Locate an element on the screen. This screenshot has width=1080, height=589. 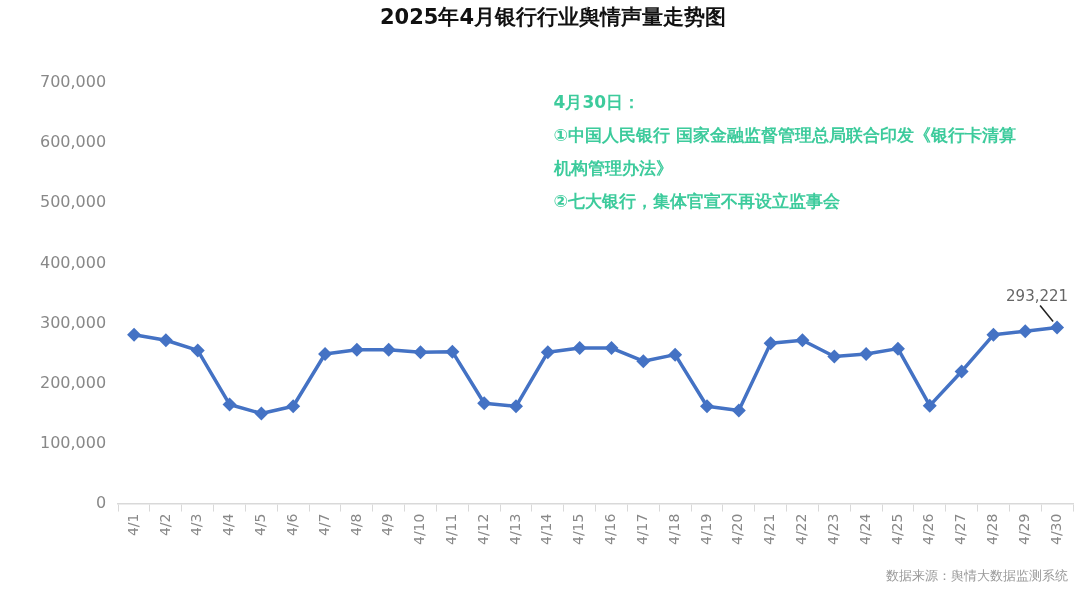
x-tick-label: 4/27 is located at coordinates (960, 529).